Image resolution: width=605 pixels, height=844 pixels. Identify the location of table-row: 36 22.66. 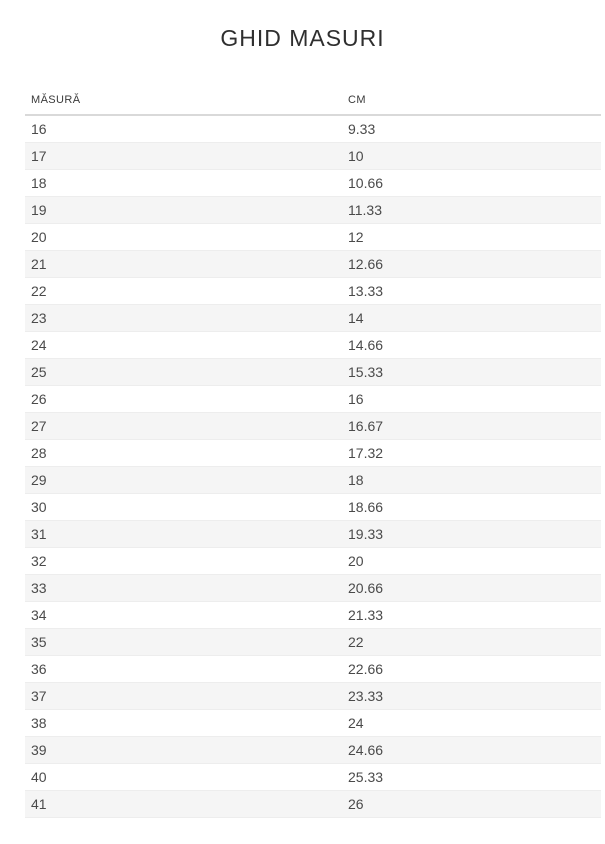
(313, 669).